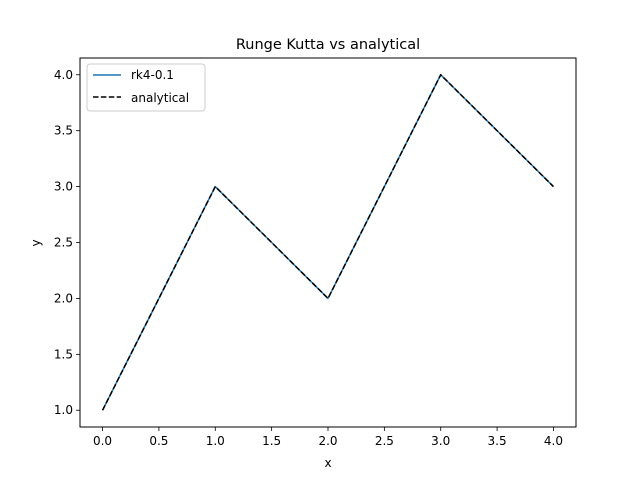  What do you see at coordinates (102, 441) in the screenshot?
I see `x-tick-label: 0.0` at bounding box center [102, 441].